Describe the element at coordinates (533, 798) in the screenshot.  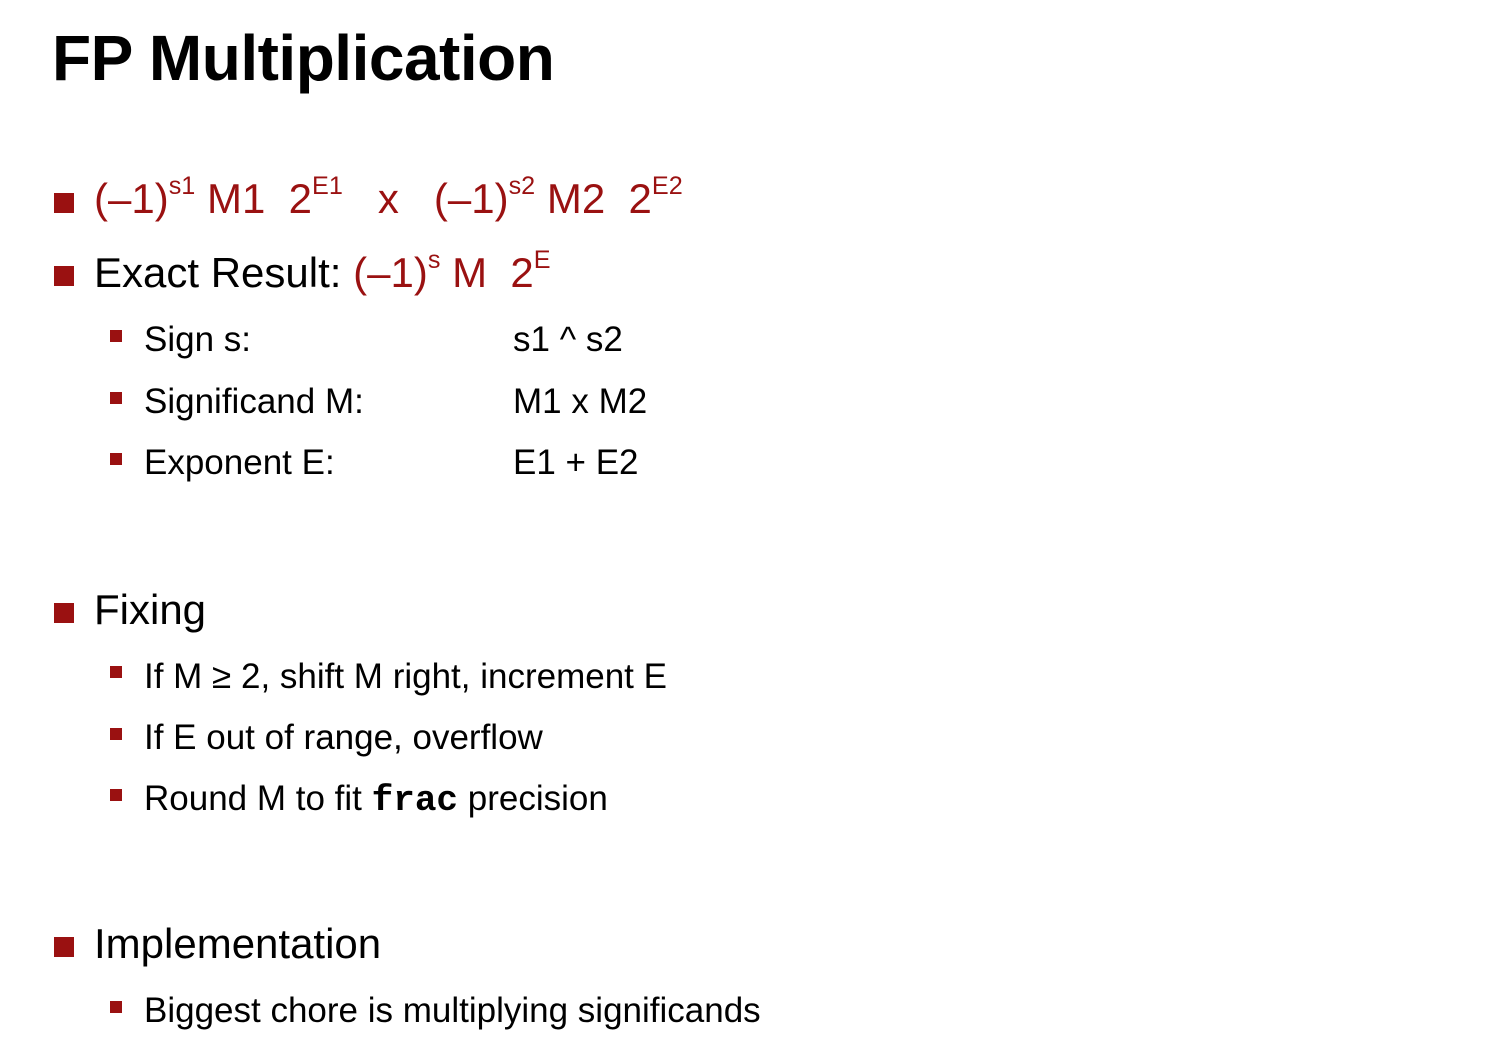
I see `round-suffix: precision` at that location.